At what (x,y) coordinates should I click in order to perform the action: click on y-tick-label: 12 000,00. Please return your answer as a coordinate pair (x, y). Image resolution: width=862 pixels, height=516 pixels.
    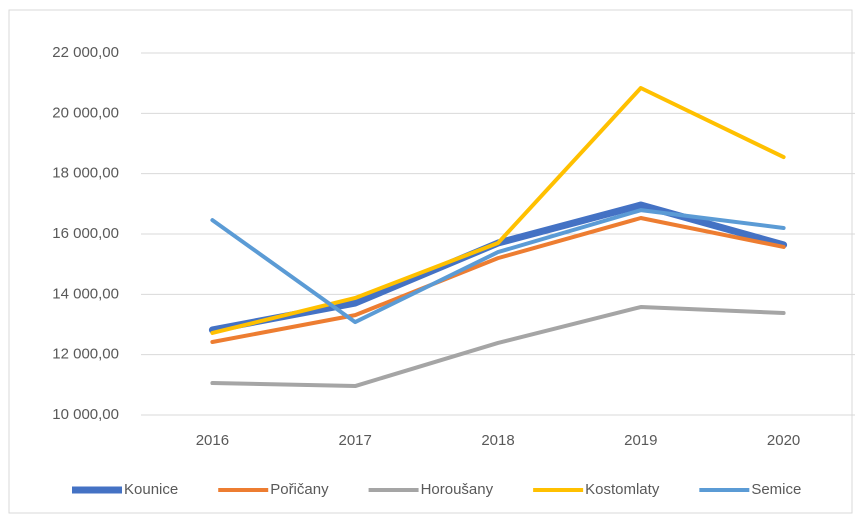
    Looking at the image, I should click on (85, 354).